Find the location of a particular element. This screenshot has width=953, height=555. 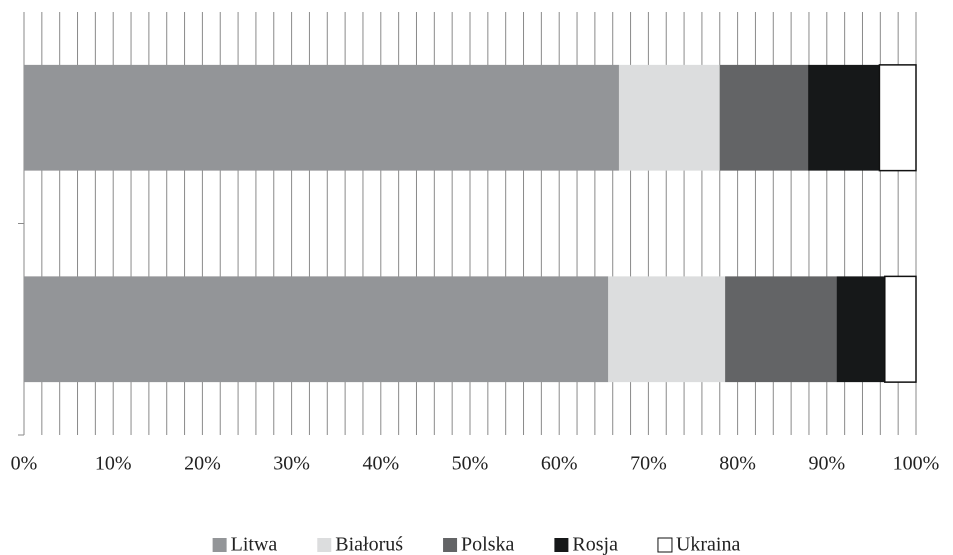

x-tick-label: 30% is located at coordinates (291, 464).